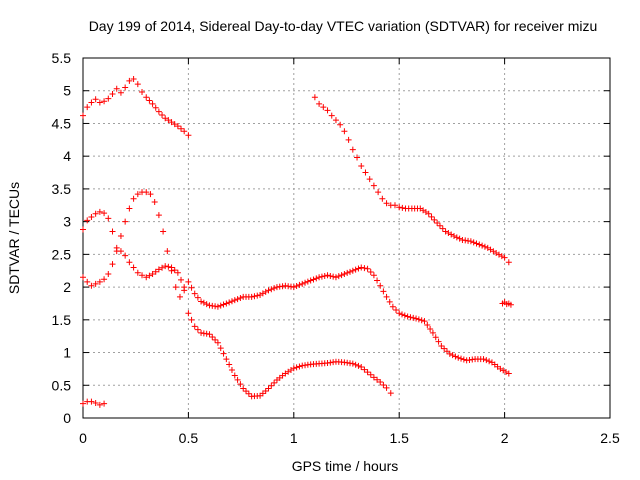 The image size is (640, 480). I want to click on x-axis-title: GPS time / hours, so click(345, 466).